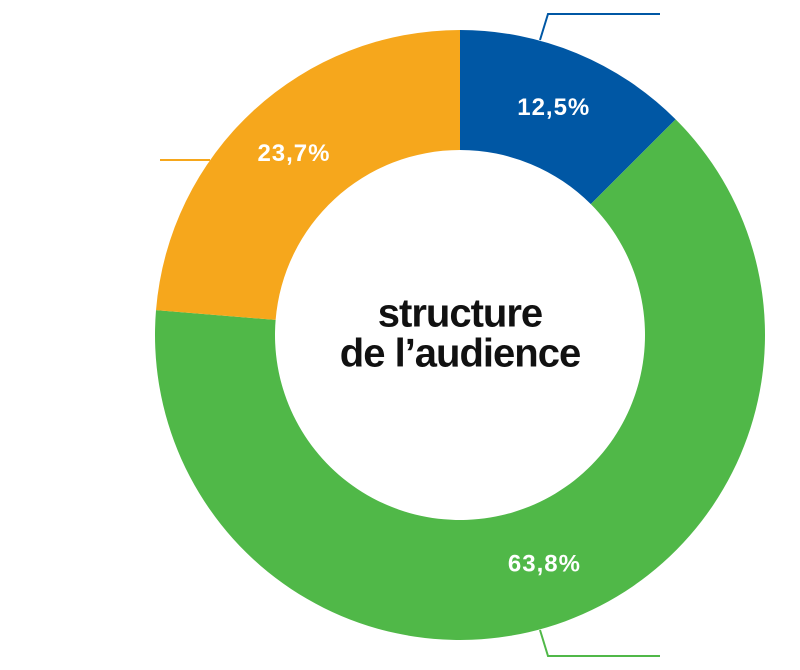 The width and height of the screenshot is (800, 670). I want to click on donut-slice, so click(568, 117).